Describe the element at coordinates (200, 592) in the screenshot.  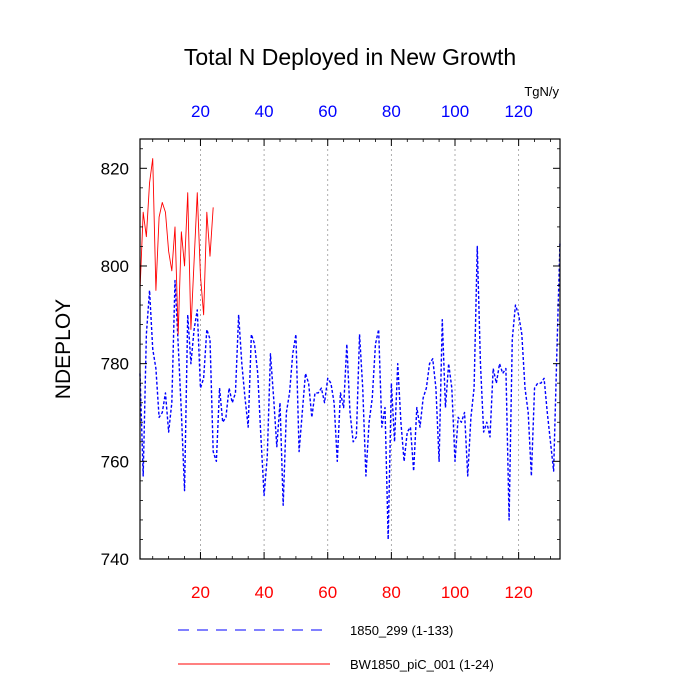
I see `x-tick-label-bottom: 20` at that location.